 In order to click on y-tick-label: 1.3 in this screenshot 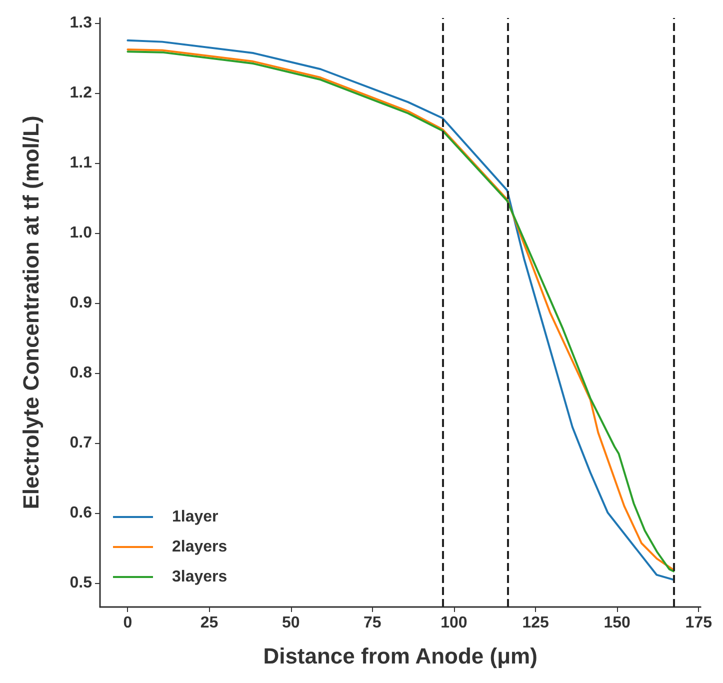, I will do `click(81, 23)`.